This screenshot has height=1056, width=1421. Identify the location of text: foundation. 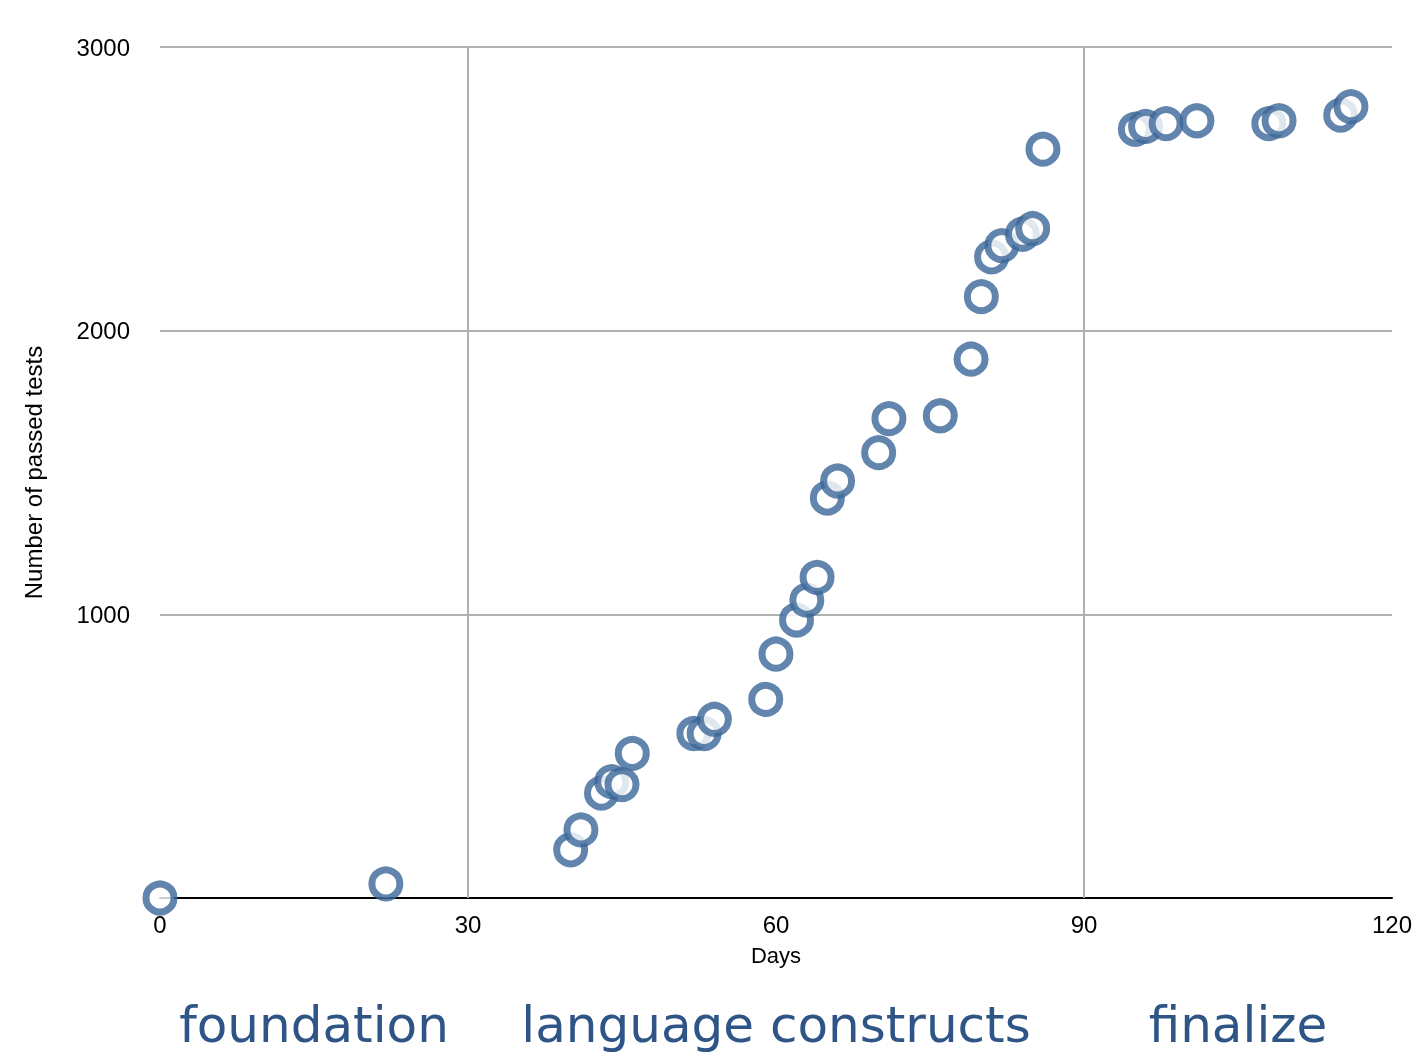
(314, 1025).